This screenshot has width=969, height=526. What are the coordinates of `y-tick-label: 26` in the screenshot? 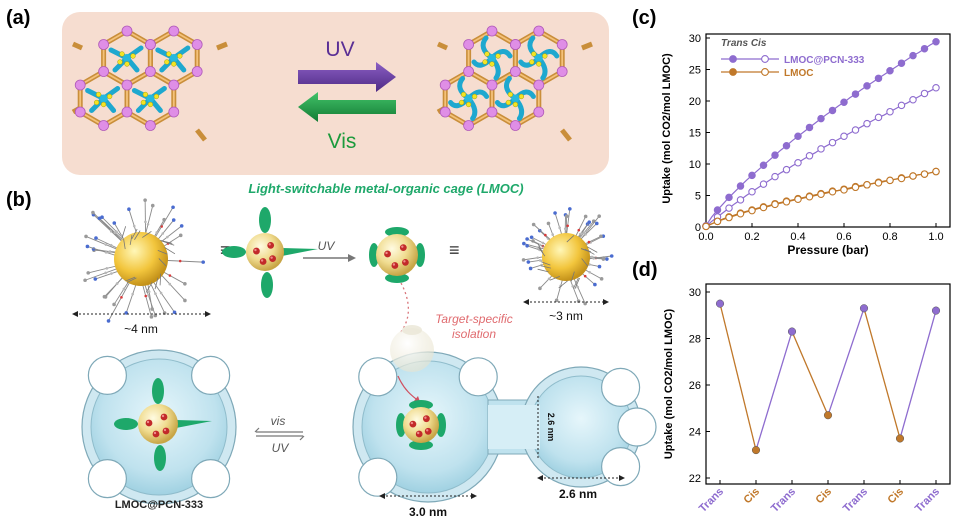 It's located at (695, 386).